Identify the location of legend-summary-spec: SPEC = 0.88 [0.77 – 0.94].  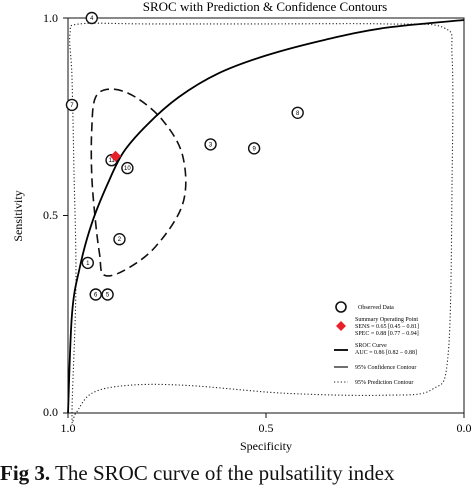
(387, 334).